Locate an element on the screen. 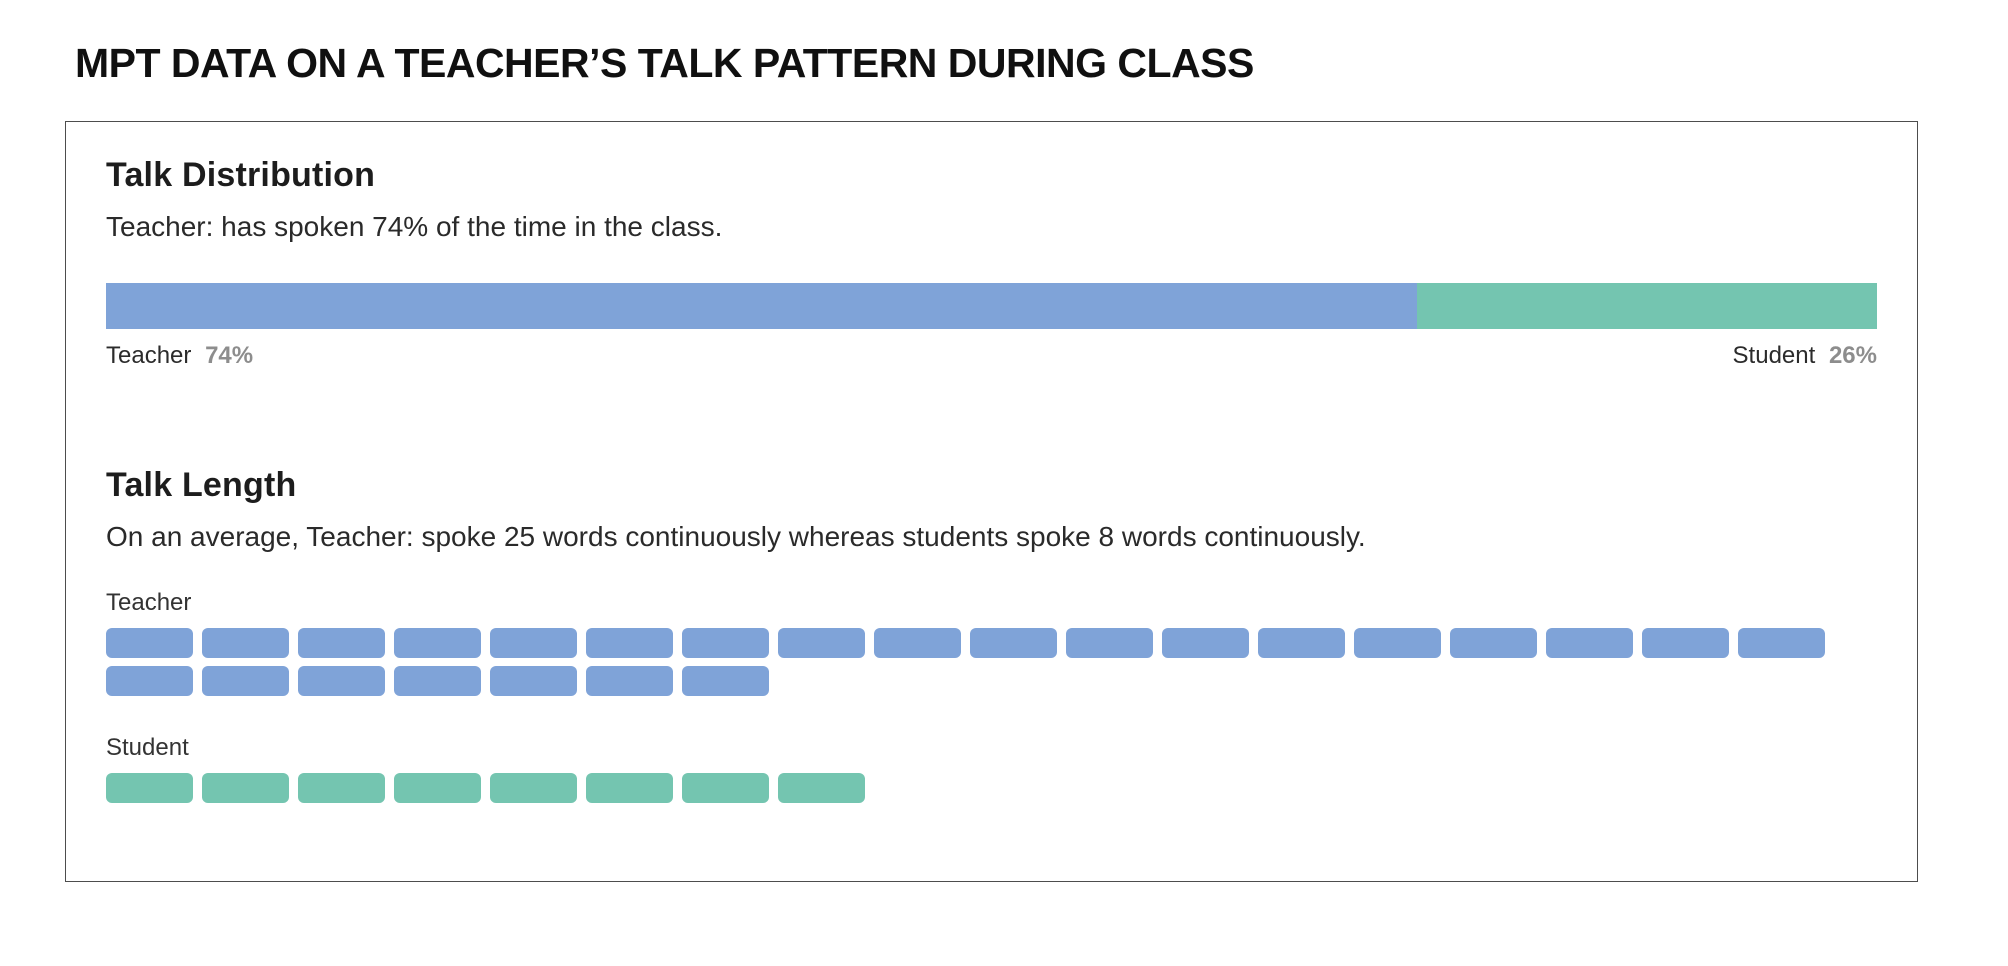 The width and height of the screenshot is (2008, 966). talk-distribution-stacked-bar is located at coordinates (991, 306).